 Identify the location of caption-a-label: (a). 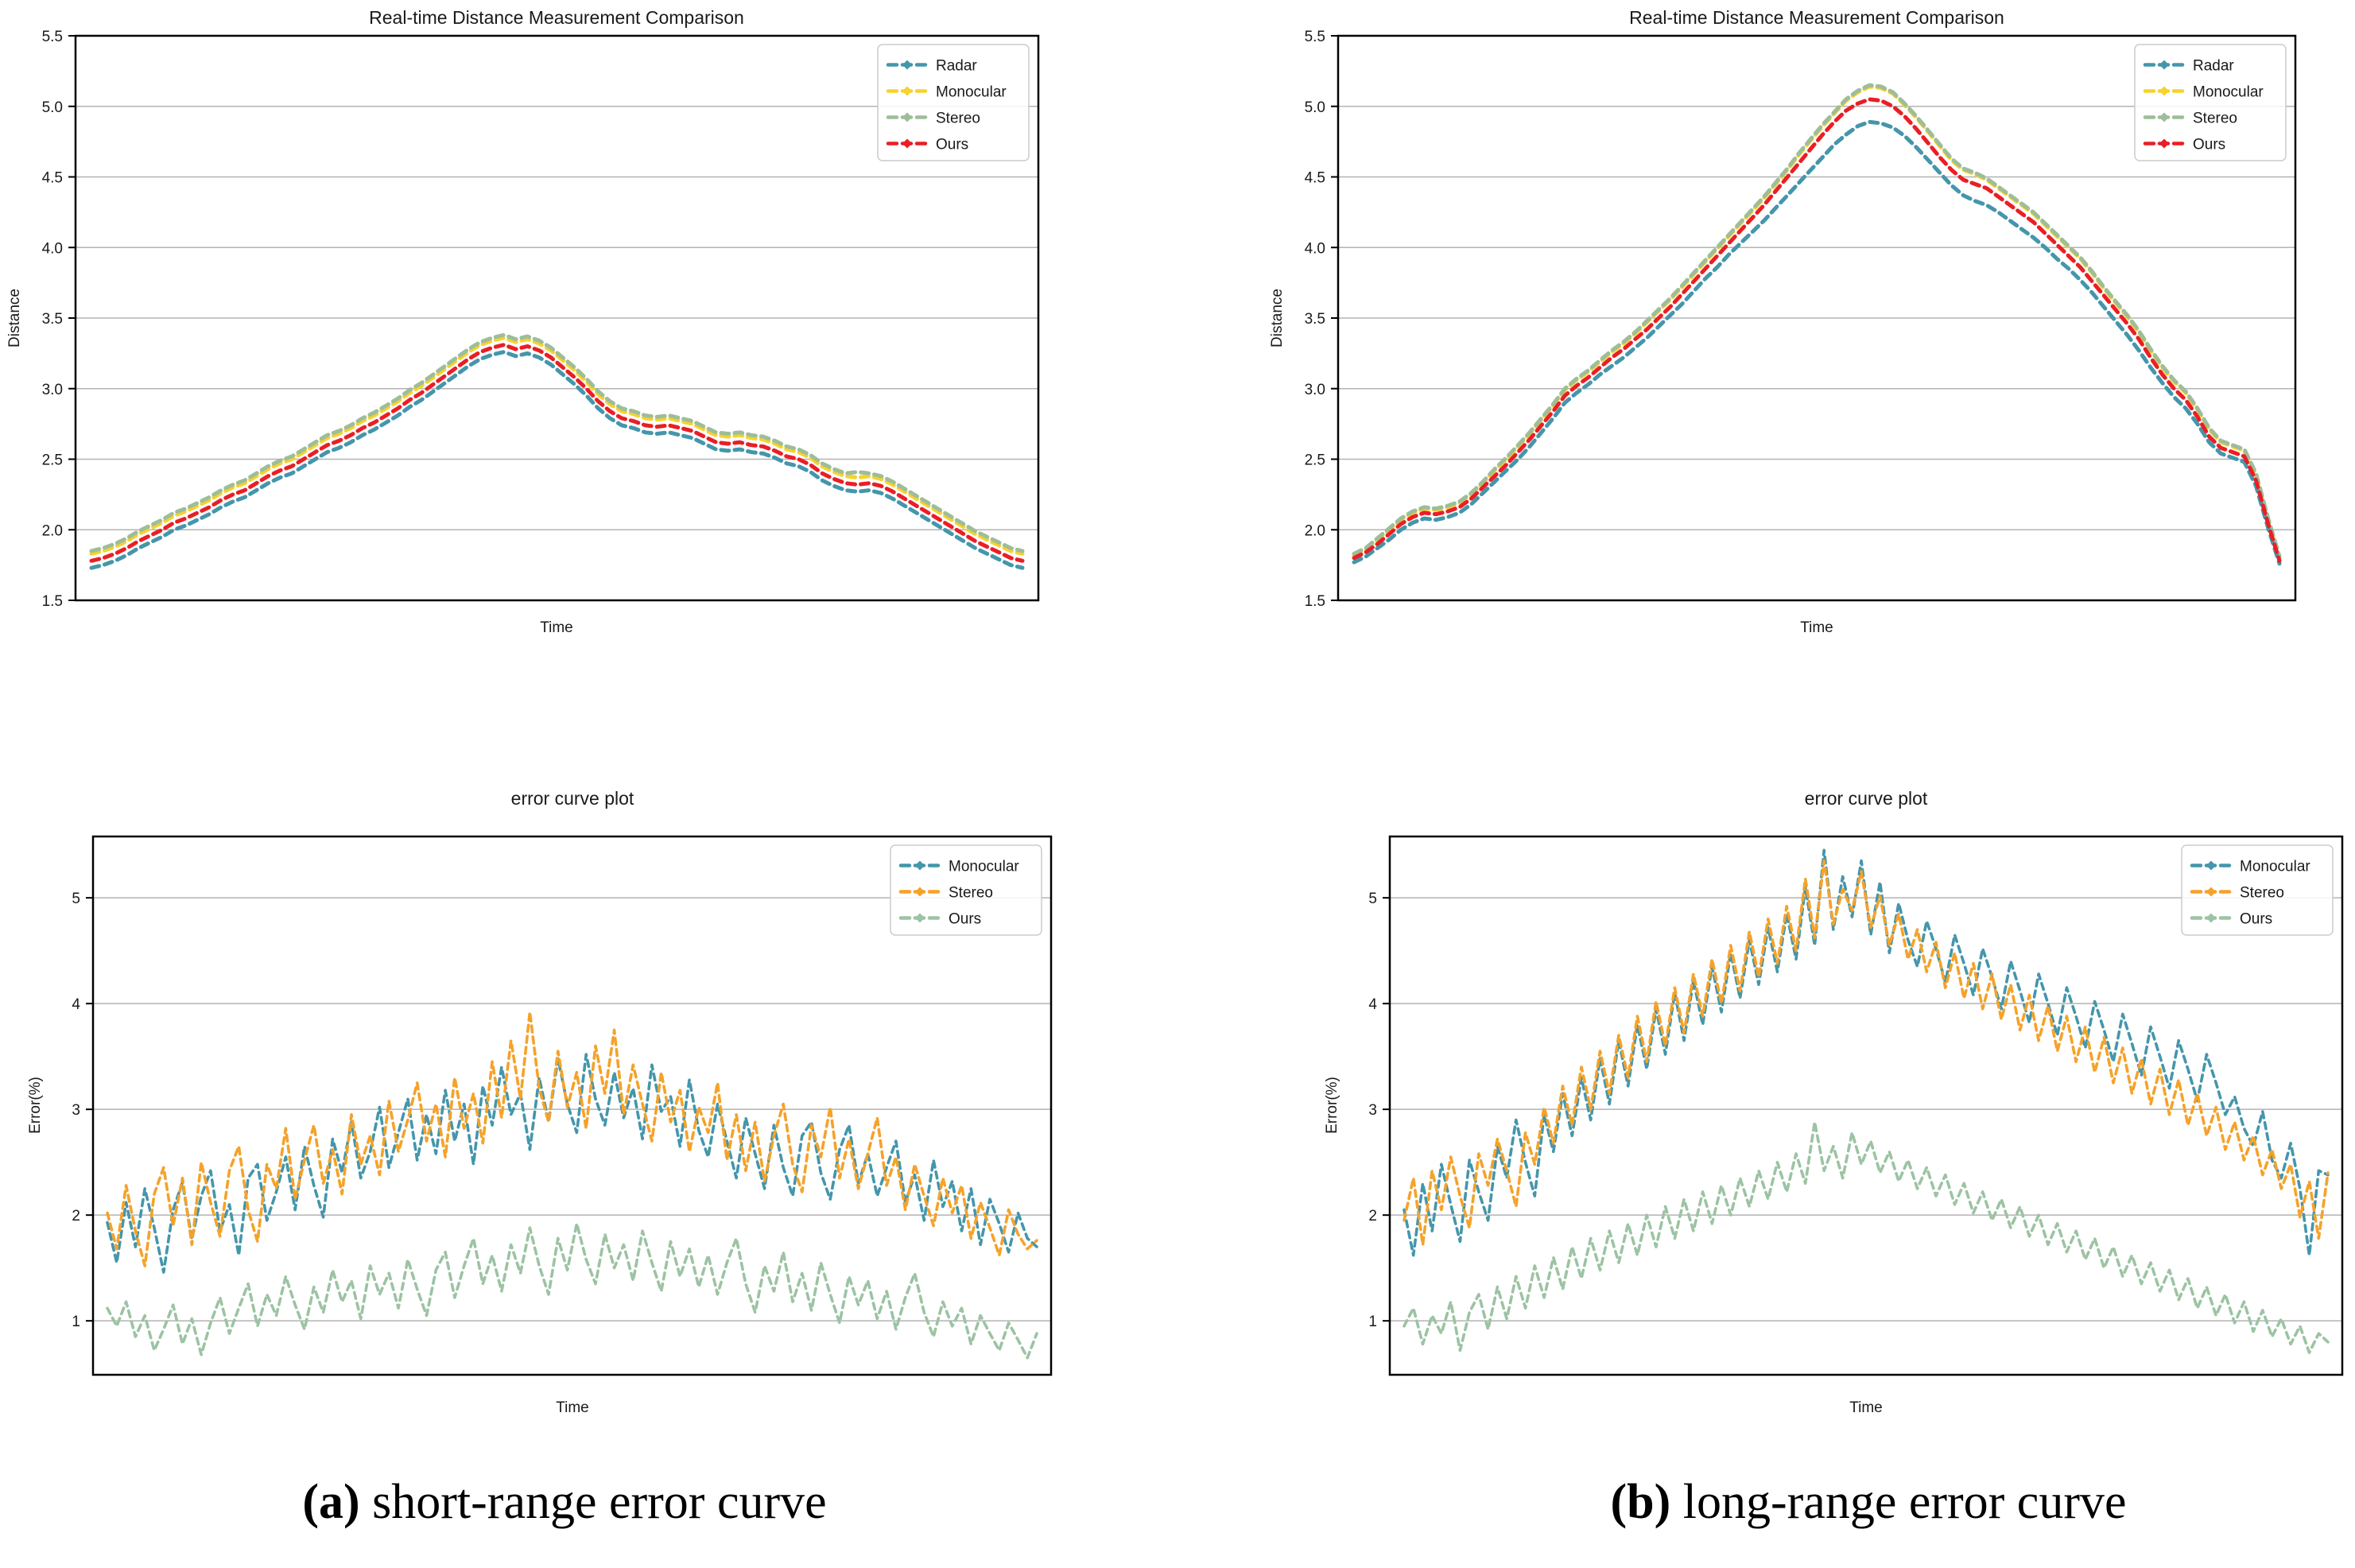
(331, 1502).